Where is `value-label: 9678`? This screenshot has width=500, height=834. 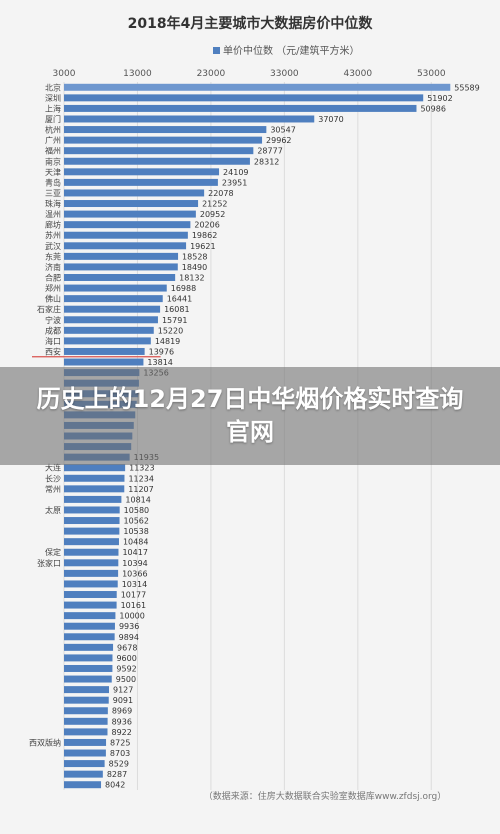
value-label: 9678 is located at coordinates (127, 647).